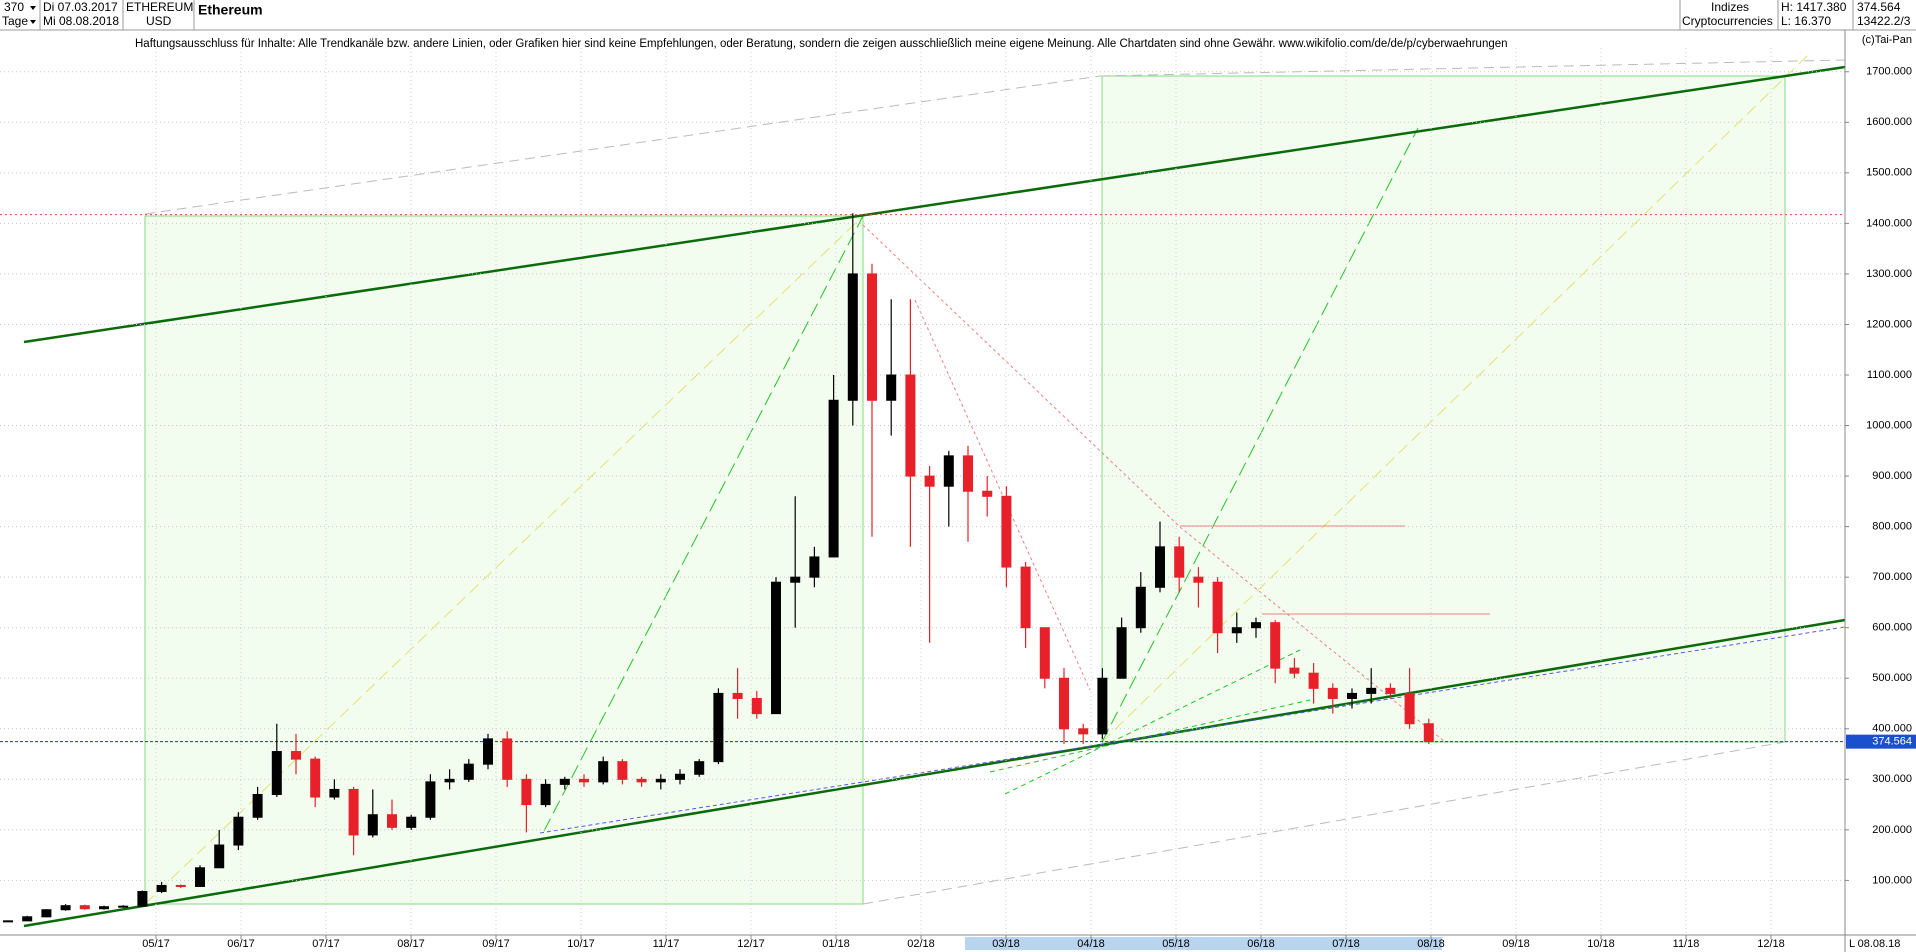  What do you see at coordinates (1889, 122) in the screenshot?
I see `y-tick-label: 1600.000` at bounding box center [1889, 122].